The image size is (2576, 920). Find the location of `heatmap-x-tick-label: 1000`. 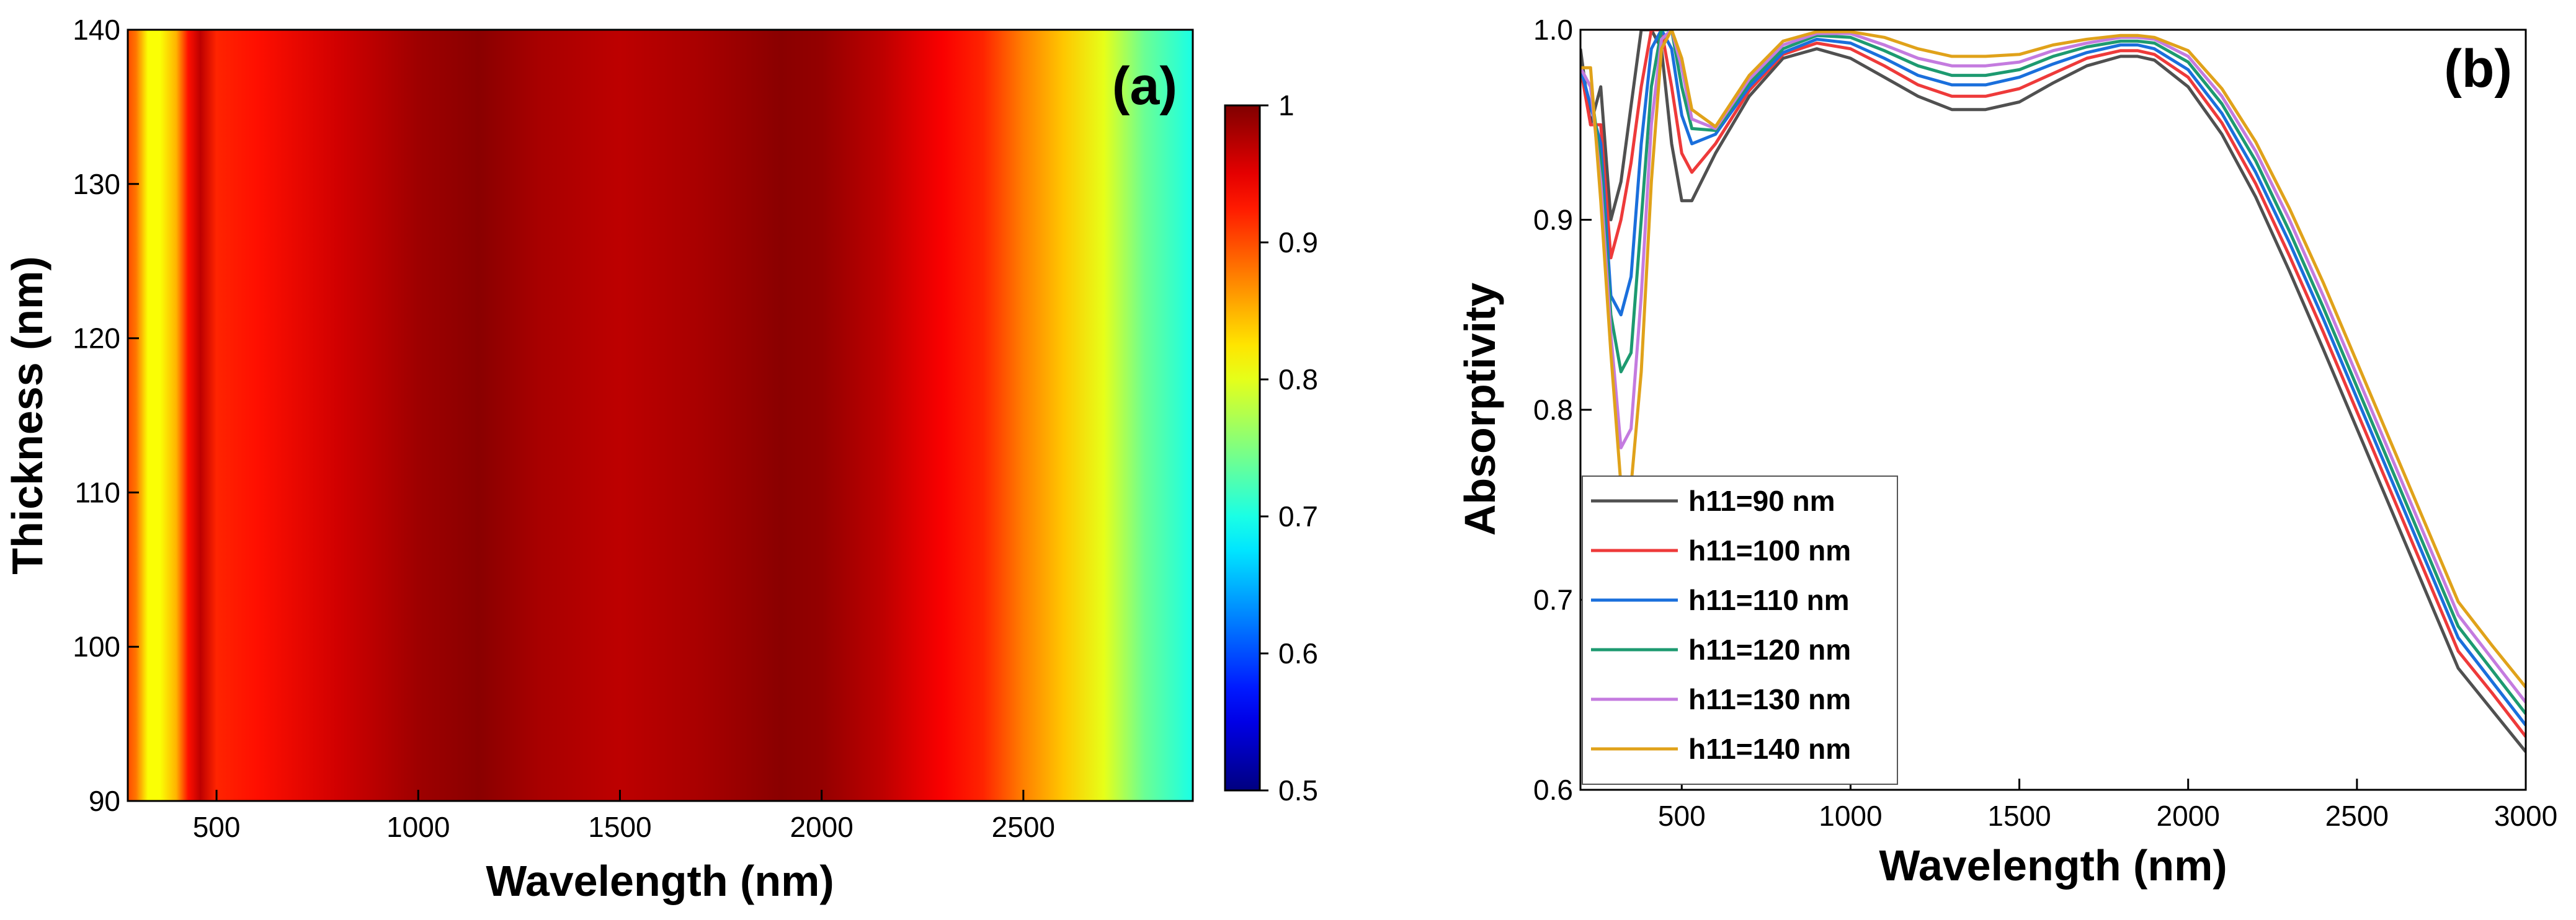

heatmap-x-tick-label: 1000 is located at coordinates (418, 827).